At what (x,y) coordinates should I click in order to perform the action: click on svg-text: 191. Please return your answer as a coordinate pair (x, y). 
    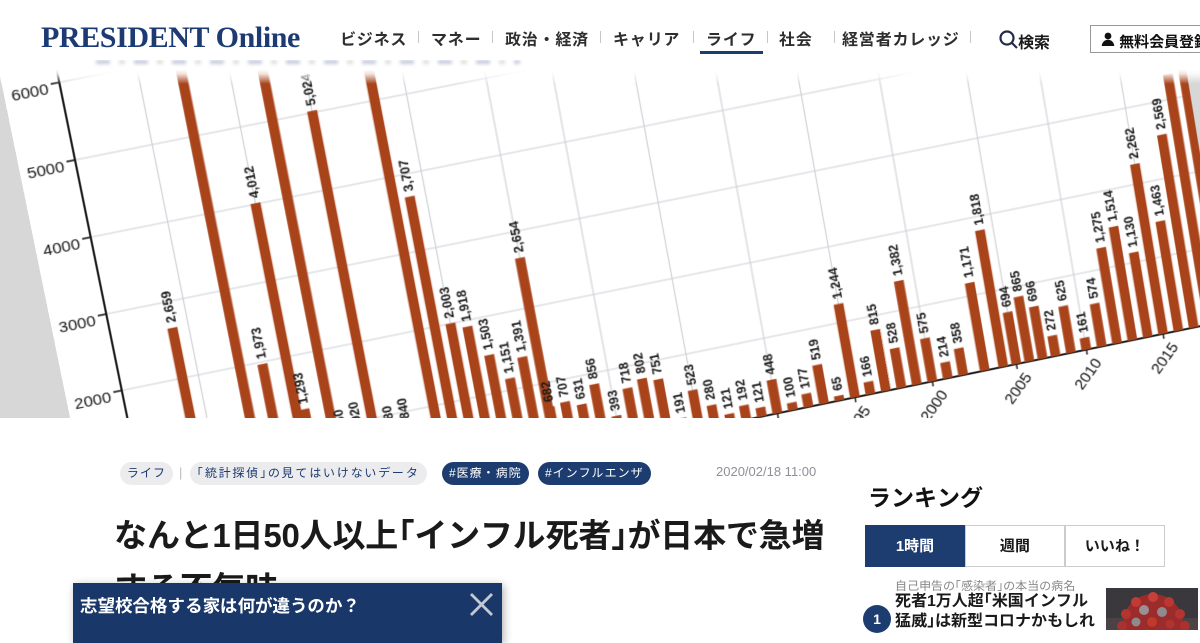
    Looking at the image, I should click on (679, 403).